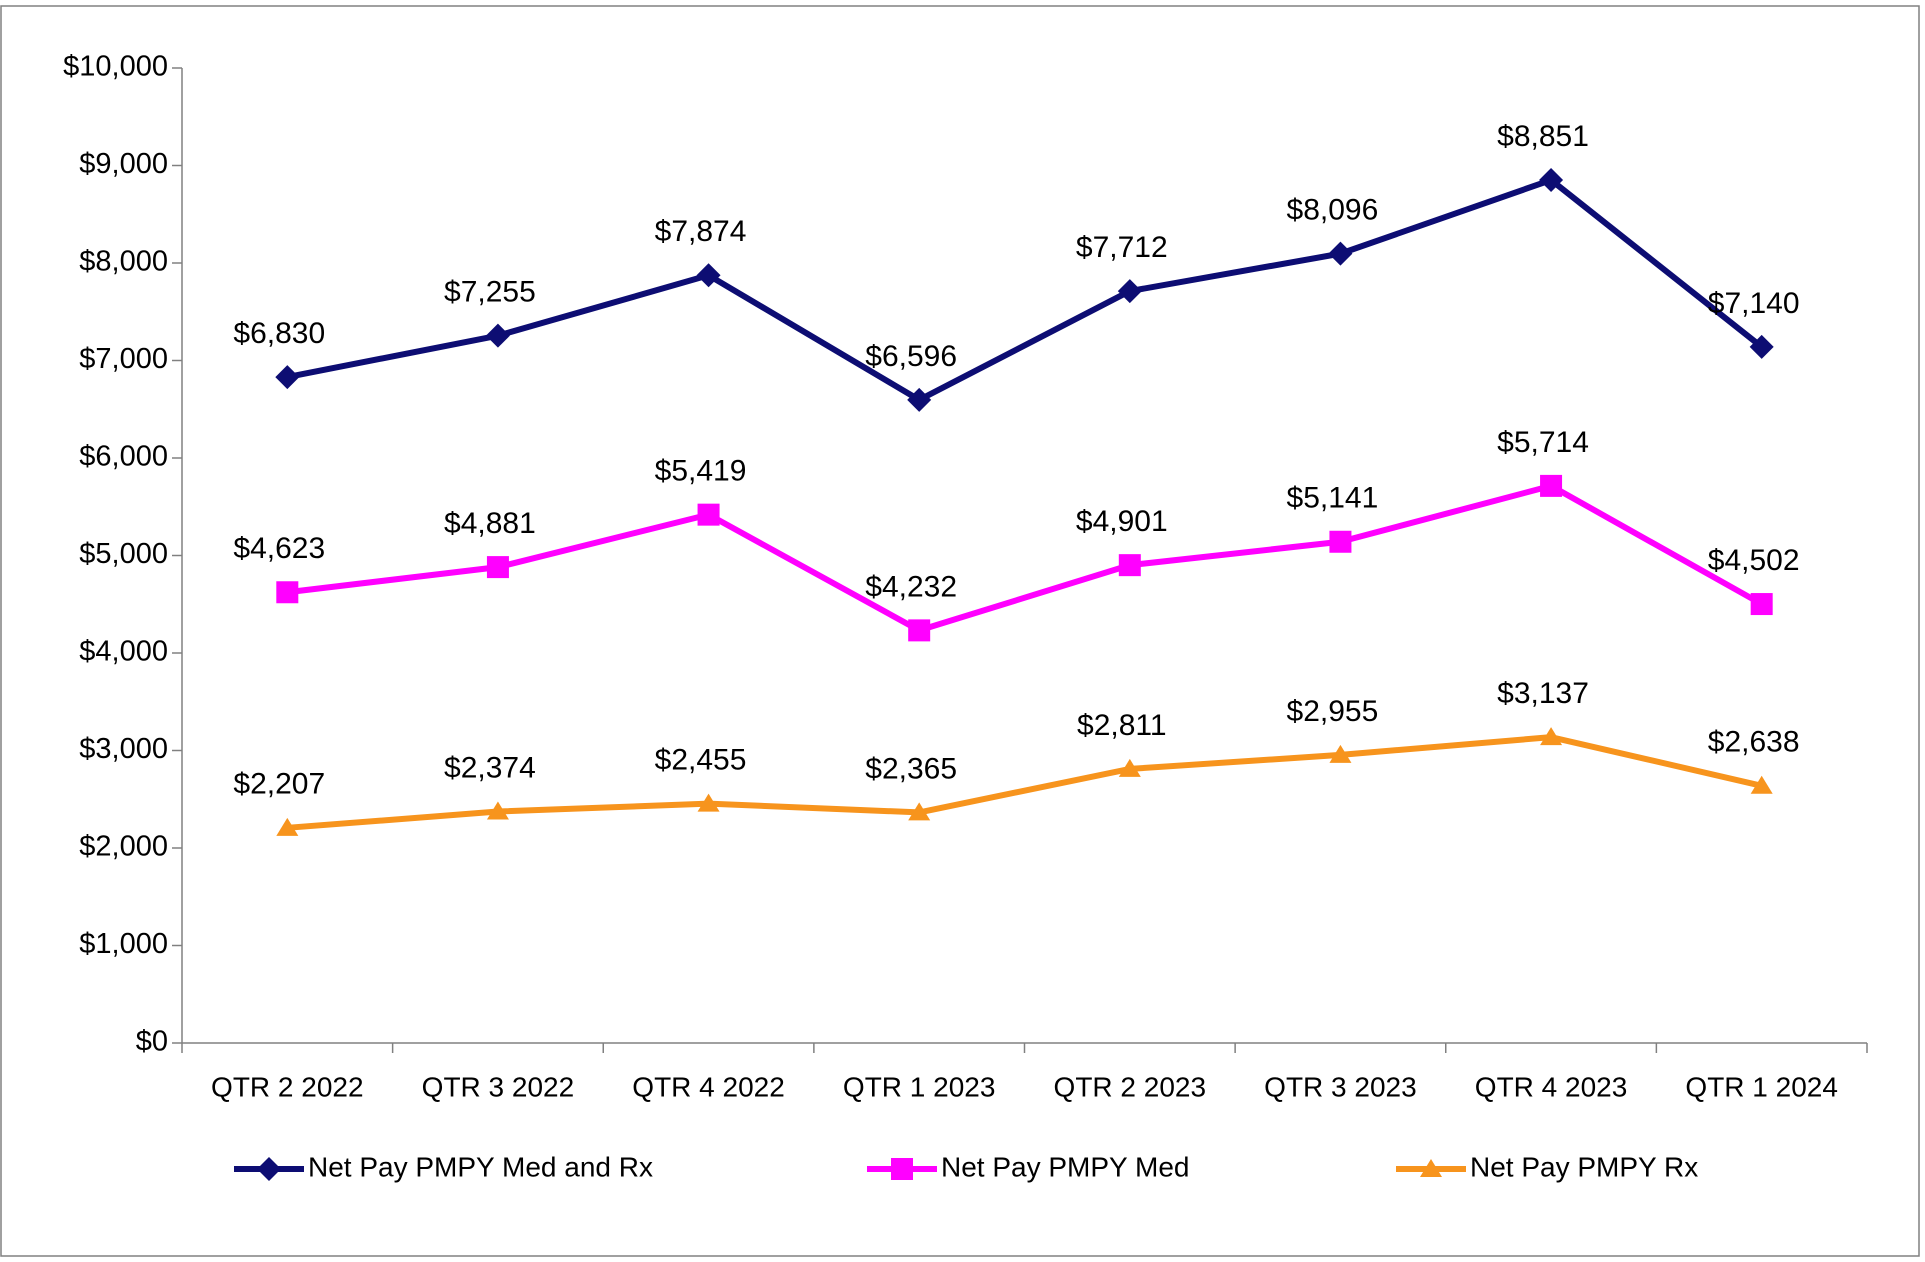  Describe the element at coordinates (498, 1086) in the screenshot. I see `x-tick-label: QTR 3 2022` at that location.